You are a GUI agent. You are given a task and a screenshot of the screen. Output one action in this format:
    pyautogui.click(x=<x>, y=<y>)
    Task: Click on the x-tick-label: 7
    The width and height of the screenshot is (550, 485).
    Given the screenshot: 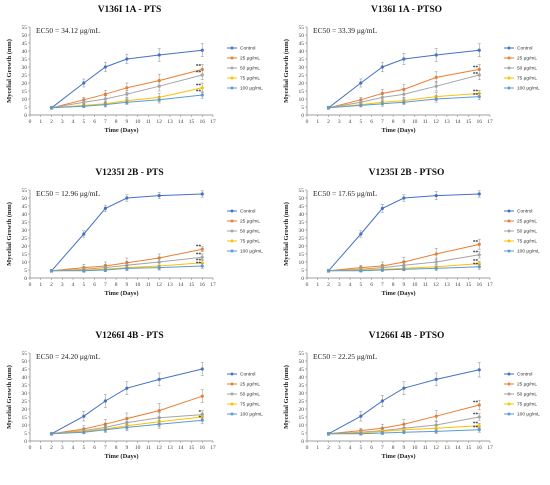 What is the action you would take?
    pyautogui.click(x=105, y=122)
    